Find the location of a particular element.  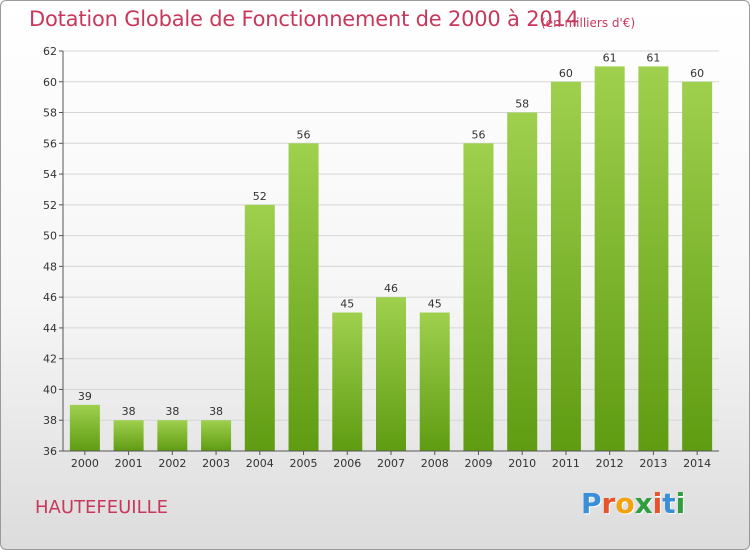

x-tick-label: 2002 is located at coordinates (172, 463).